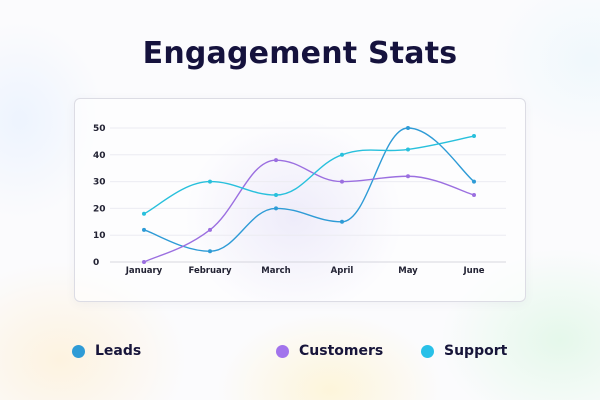 Image resolution: width=600 pixels, height=400 pixels. Describe the element at coordinates (427, 351) in the screenshot. I see `legend-swatch-support` at that location.